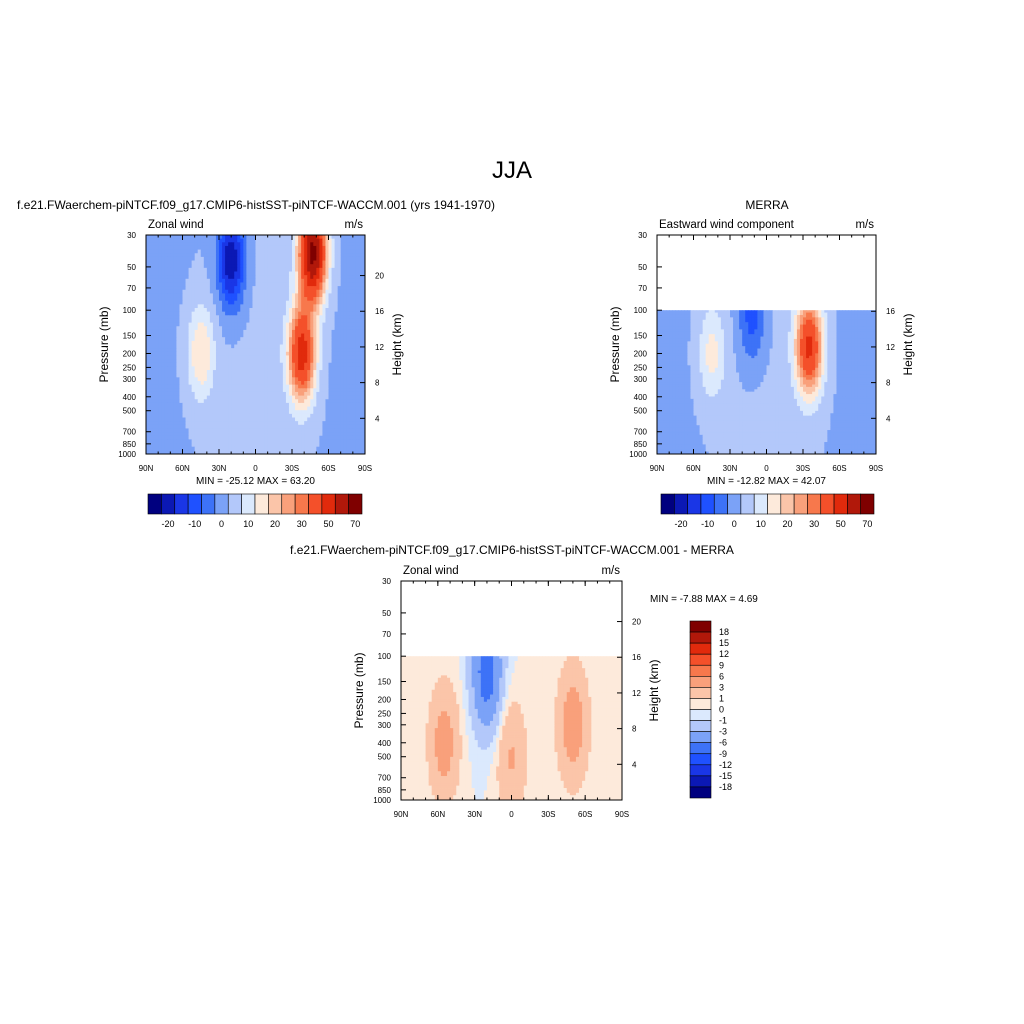  Describe the element at coordinates (328, 504) in the screenshot. I see `colorbar-box` at that location.